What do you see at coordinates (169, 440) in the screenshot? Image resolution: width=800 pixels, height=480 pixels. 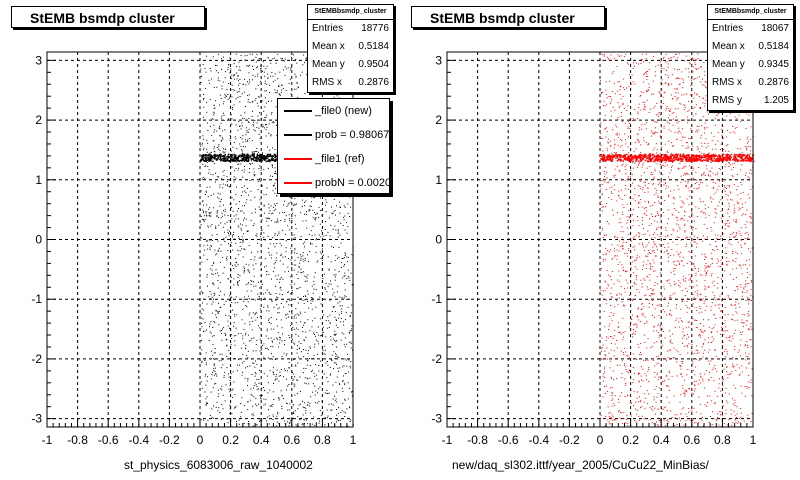 I see `x-tick-label: -0.2` at bounding box center [169, 440].